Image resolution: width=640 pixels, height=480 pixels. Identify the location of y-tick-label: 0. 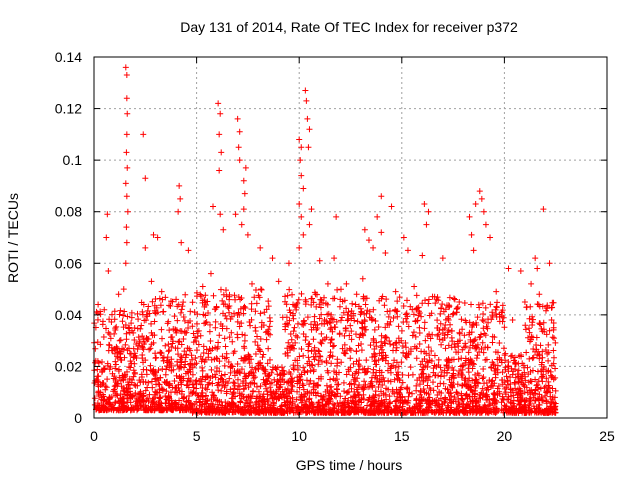
(78, 418).